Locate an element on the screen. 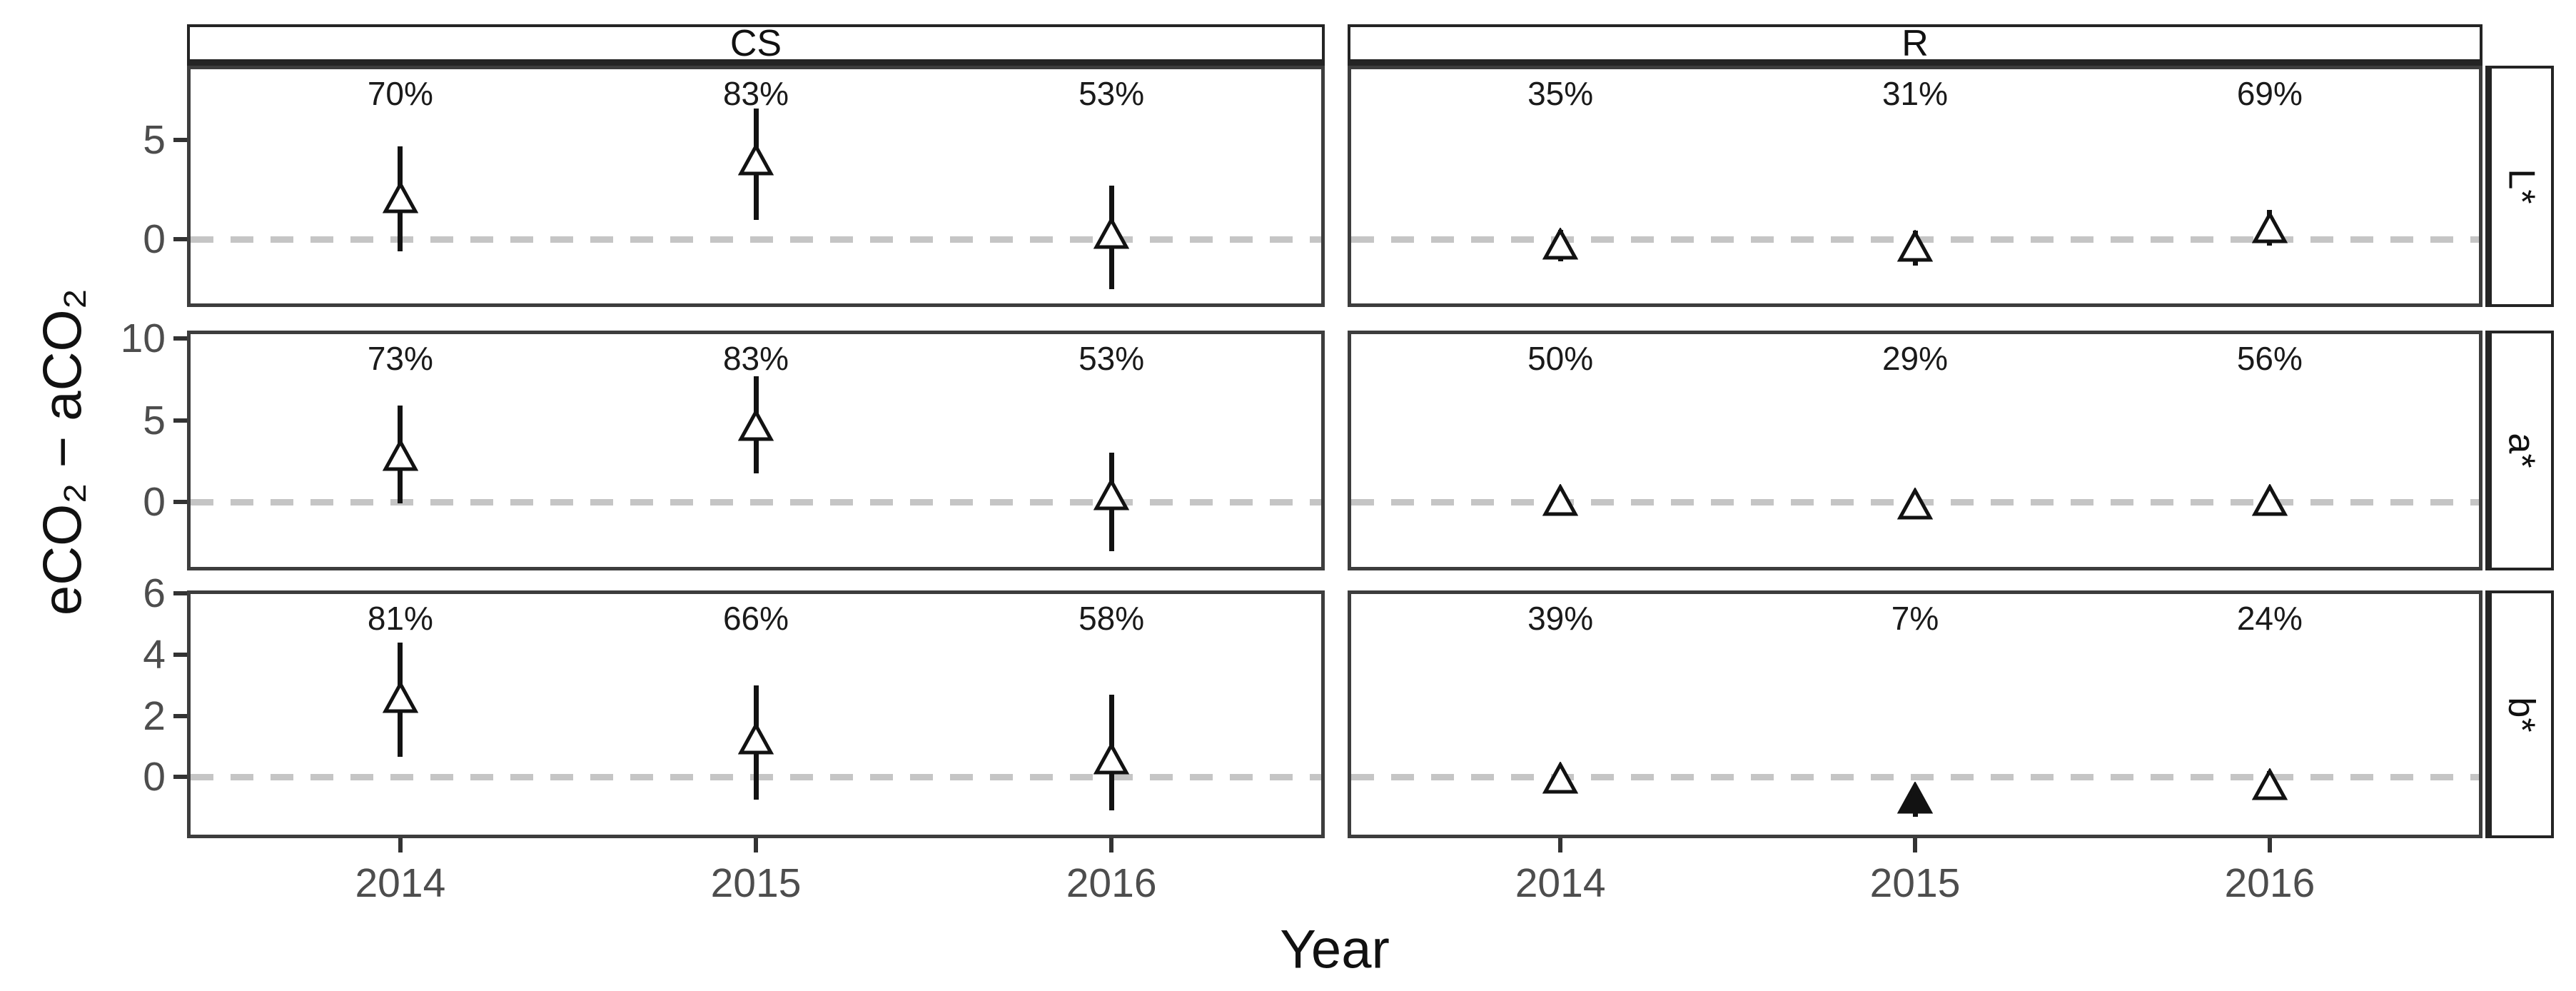 This screenshot has width=2576, height=991. y-tick-label: 2 is located at coordinates (154, 716).